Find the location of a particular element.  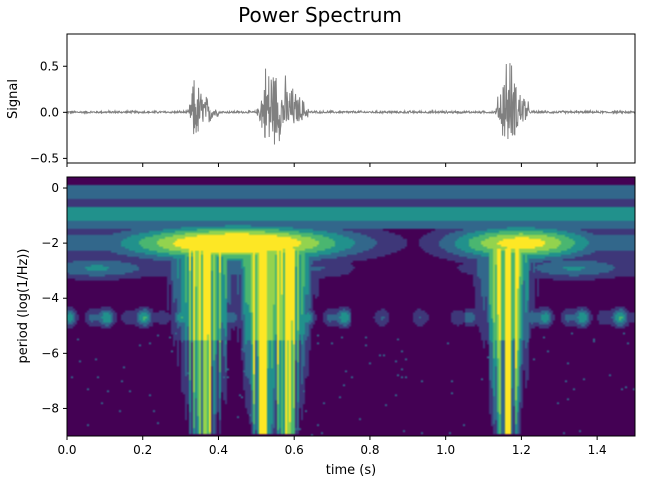

spectrum-xtick-label: 0.2 is located at coordinates (142, 450).